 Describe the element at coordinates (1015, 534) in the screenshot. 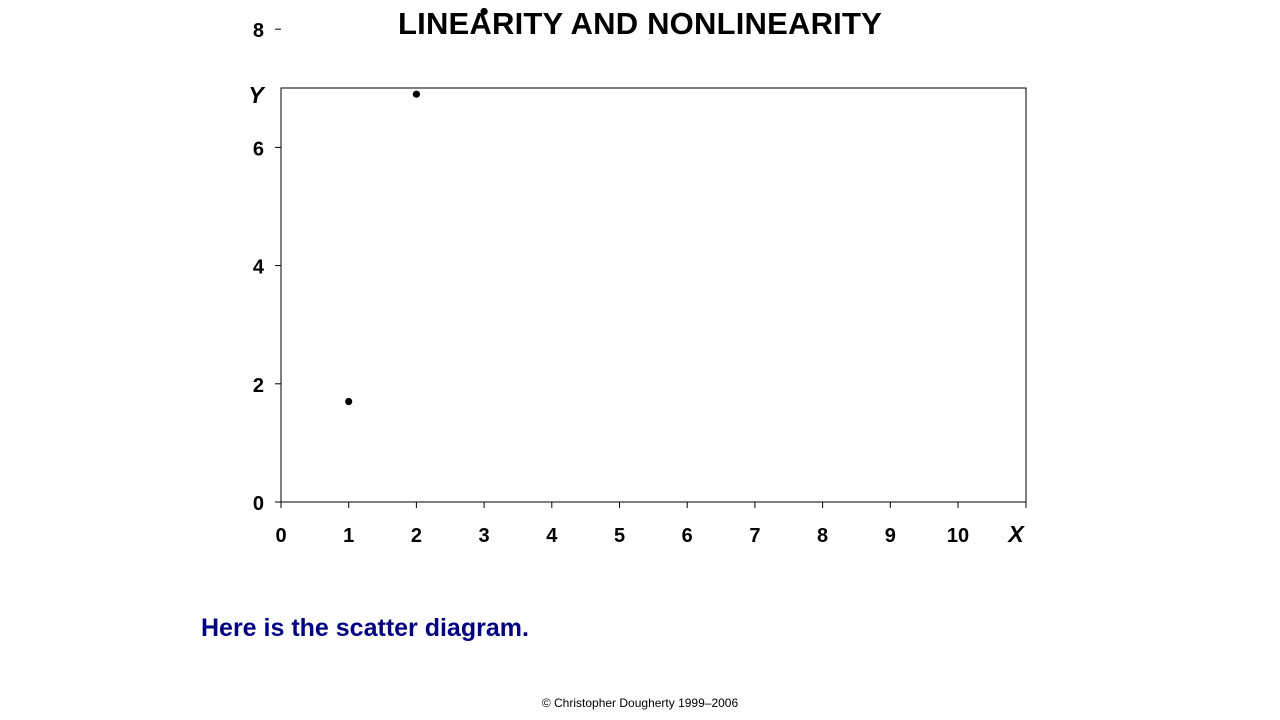

I see `x-axis-label: X` at that location.